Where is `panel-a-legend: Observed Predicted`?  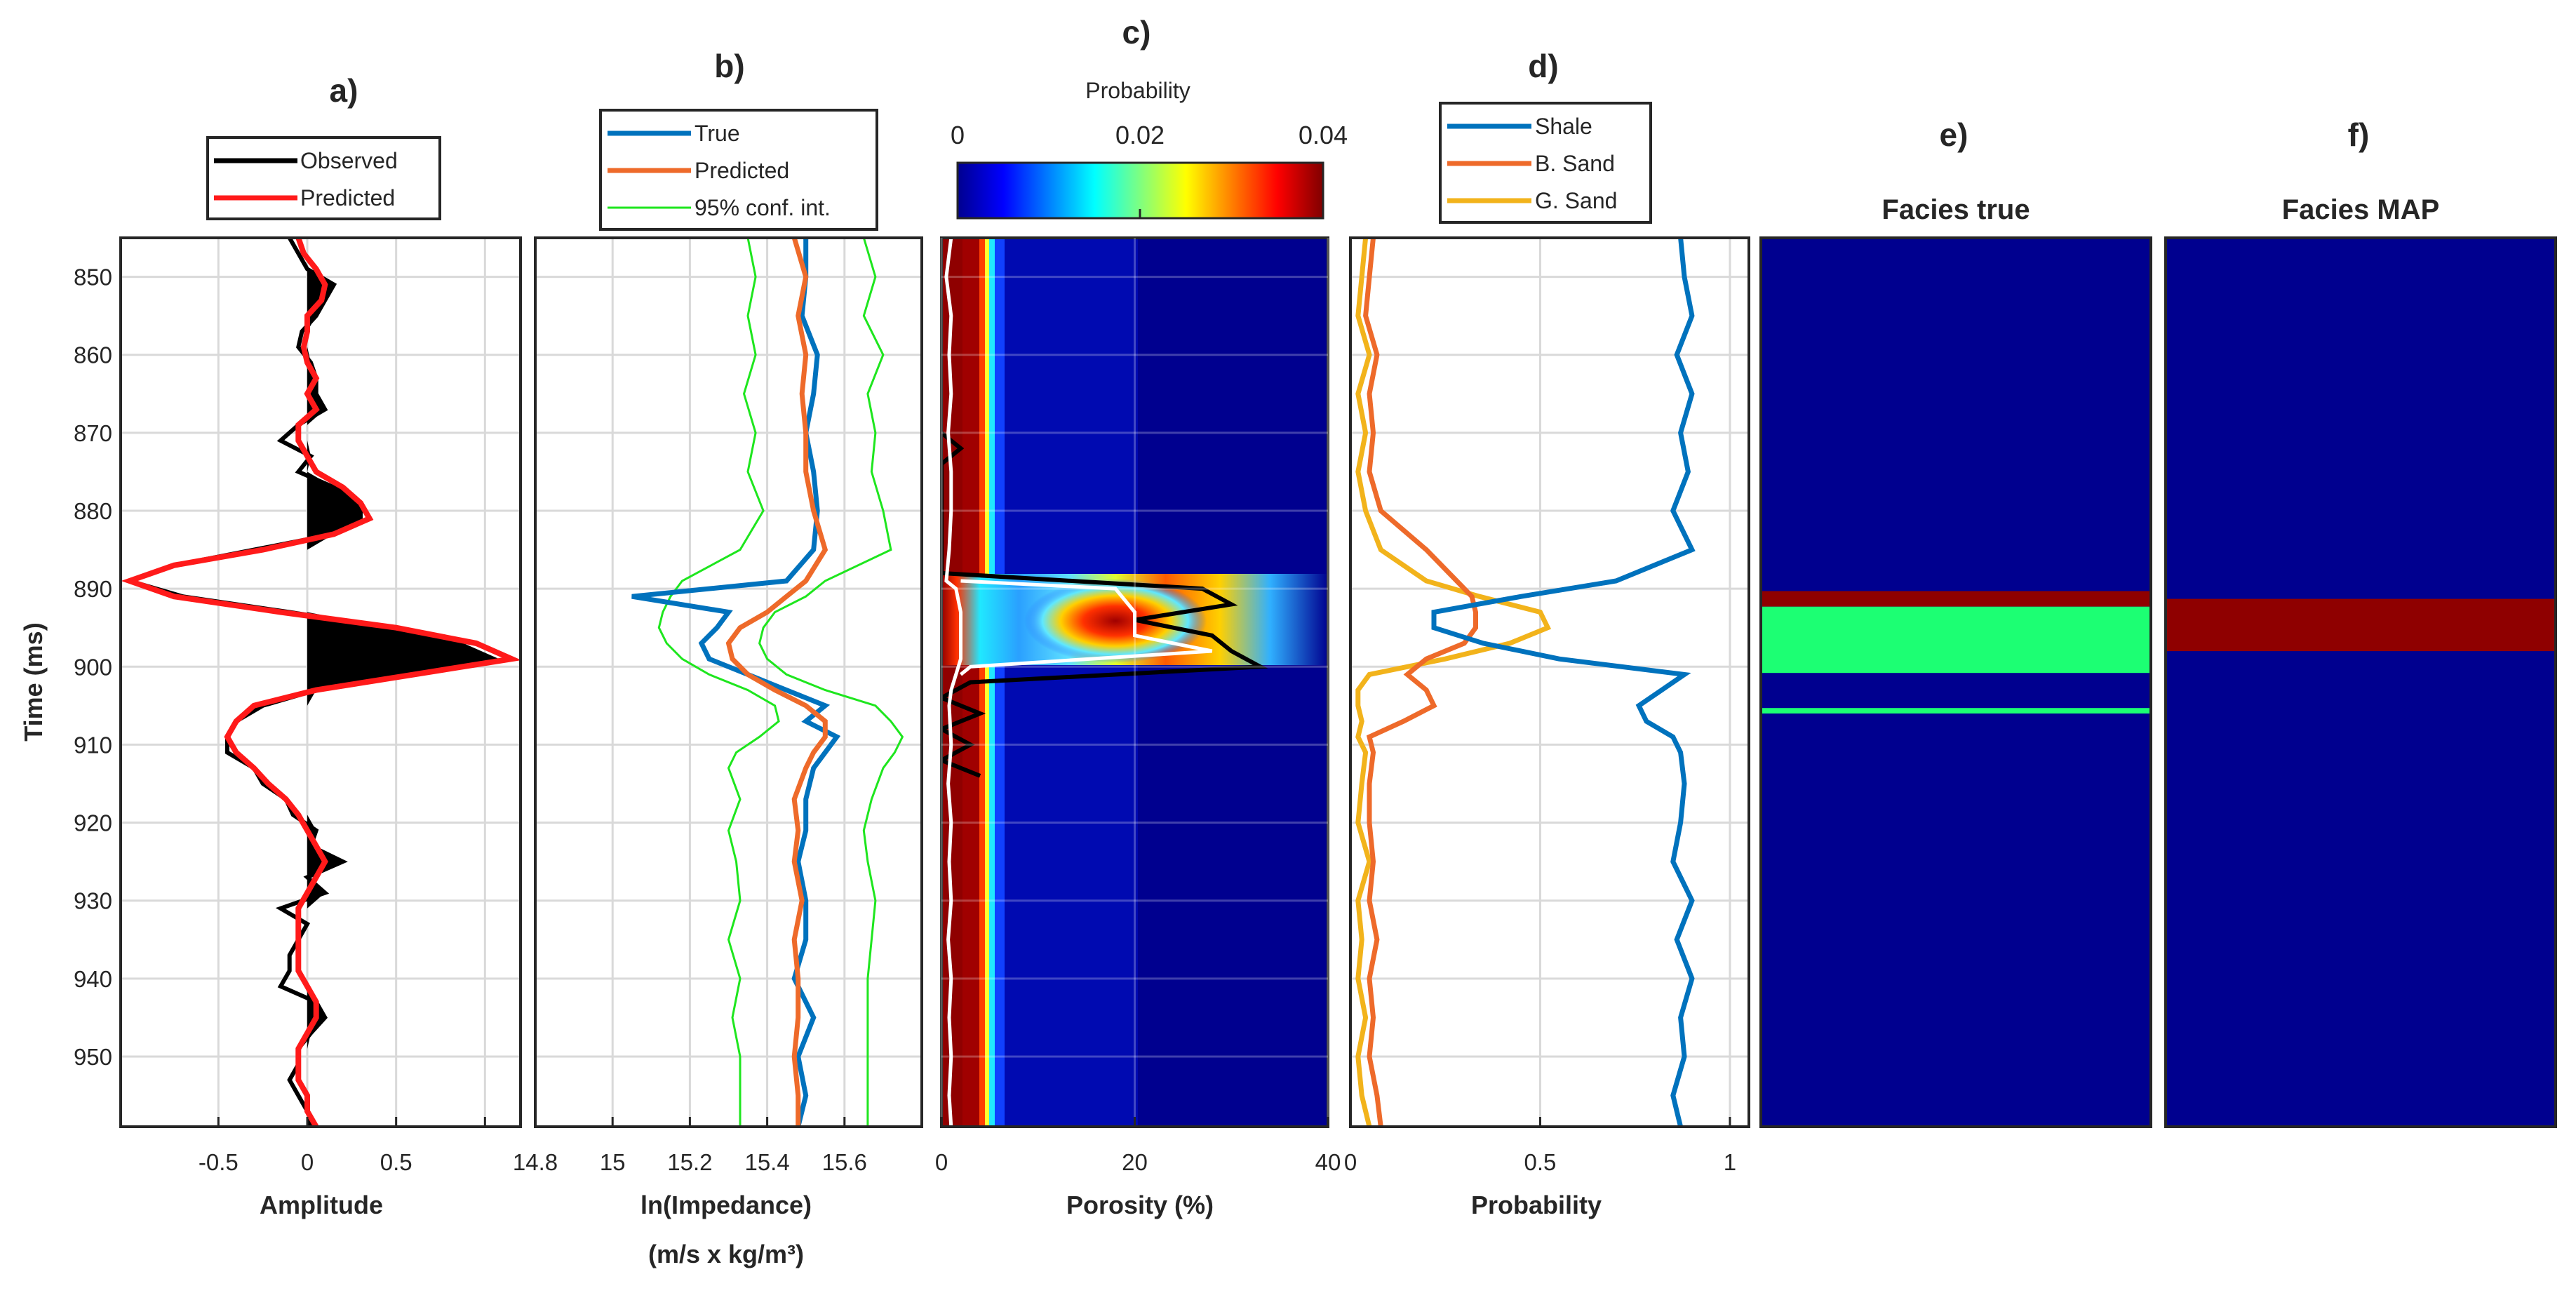
panel-a-legend: Observed Predicted is located at coordinates (323, 178).